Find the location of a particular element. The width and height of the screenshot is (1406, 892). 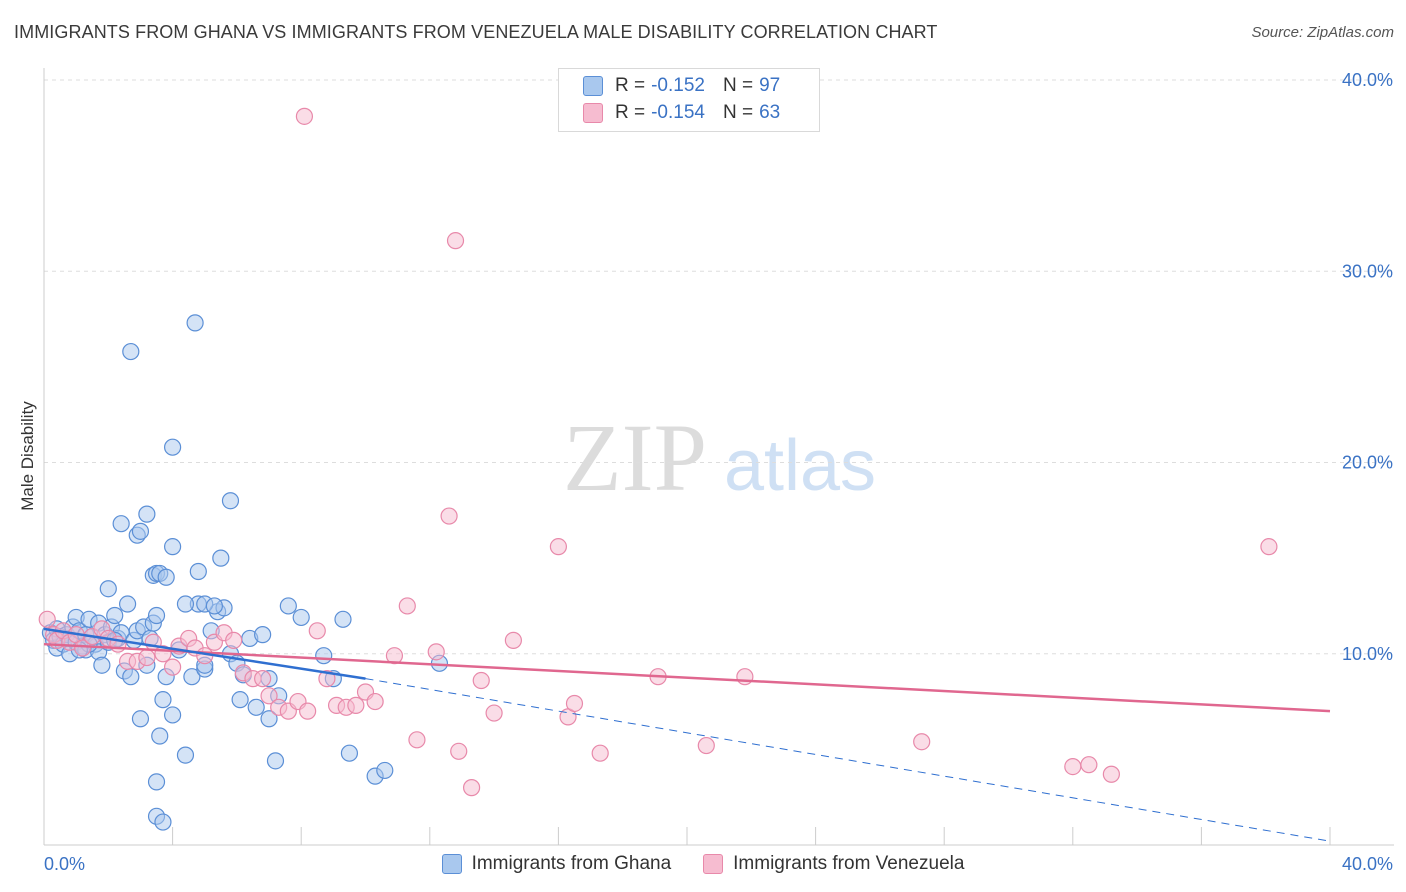

ghana-r-label: R = is located at coordinates (630, 85).